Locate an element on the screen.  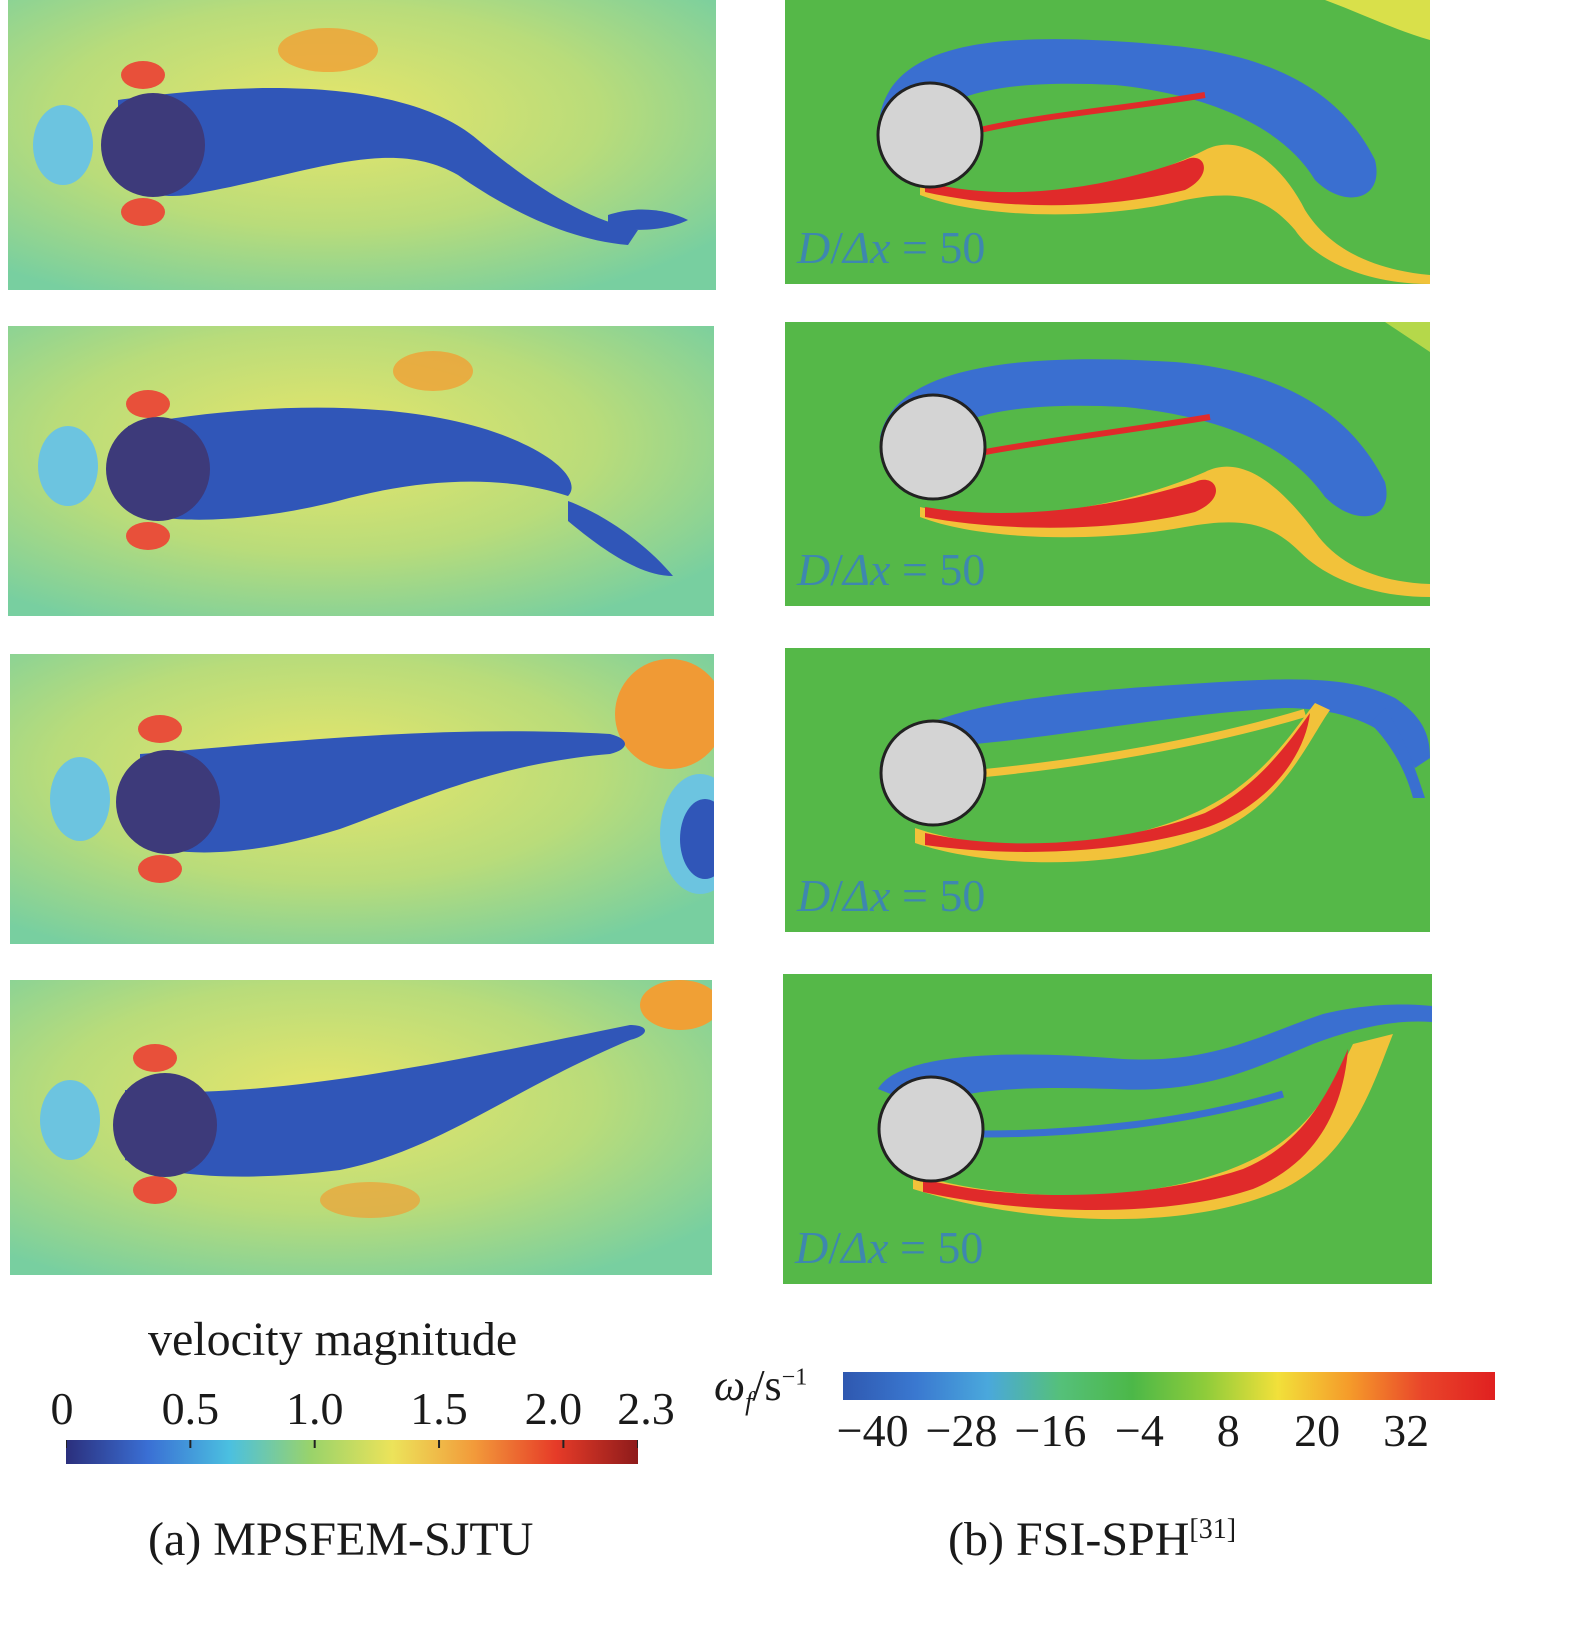
vorticity-colorbar is located at coordinates (1169, 1386).